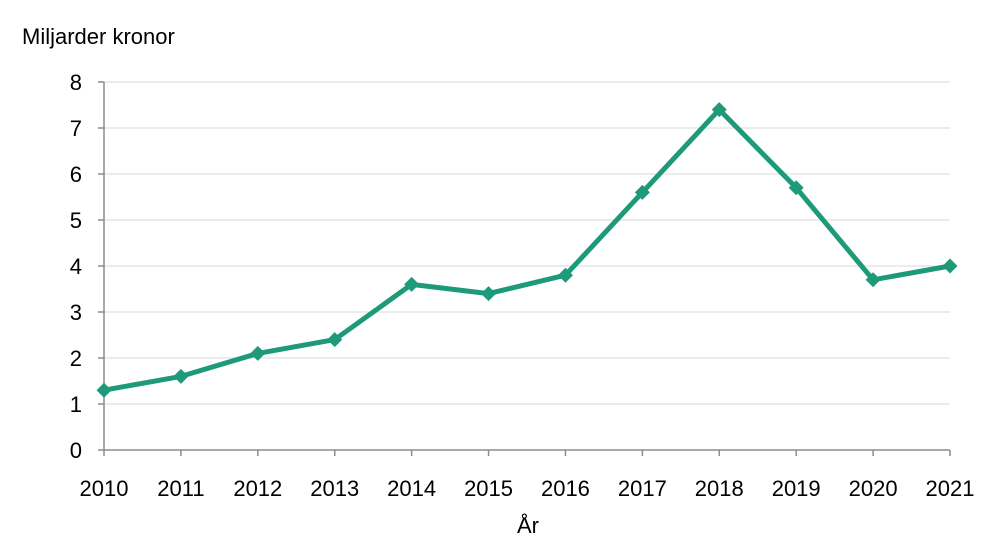 The width and height of the screenshot is (1000, 560). I want to click on x-tick-label: 2011, so click(180, 488).